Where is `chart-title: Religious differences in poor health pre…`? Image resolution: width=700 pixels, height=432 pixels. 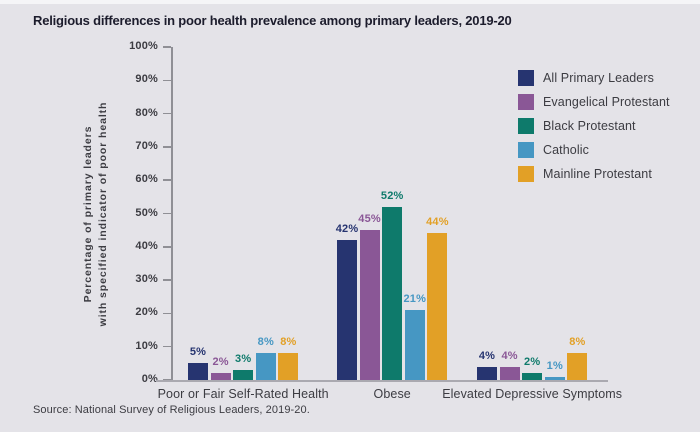 chart-title: Religious differences in poor health pre… is located at coordinates (272, 20).